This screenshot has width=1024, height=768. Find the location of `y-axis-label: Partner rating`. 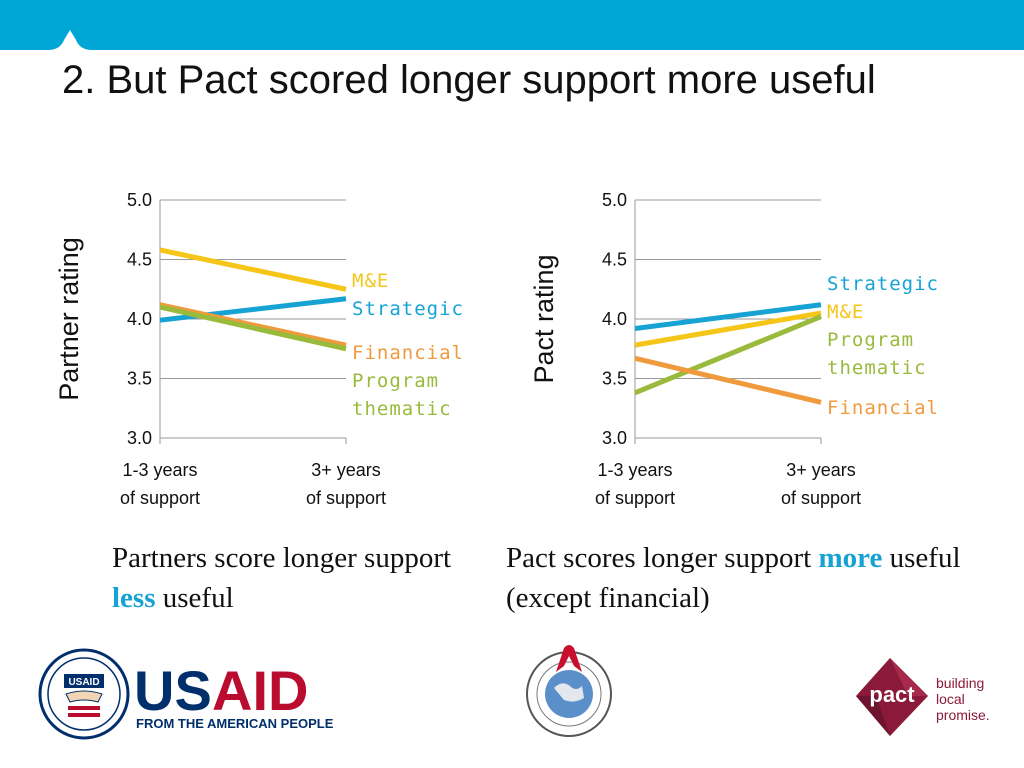

y-axis-label: Partner rating is located at coordinates (69, 319).